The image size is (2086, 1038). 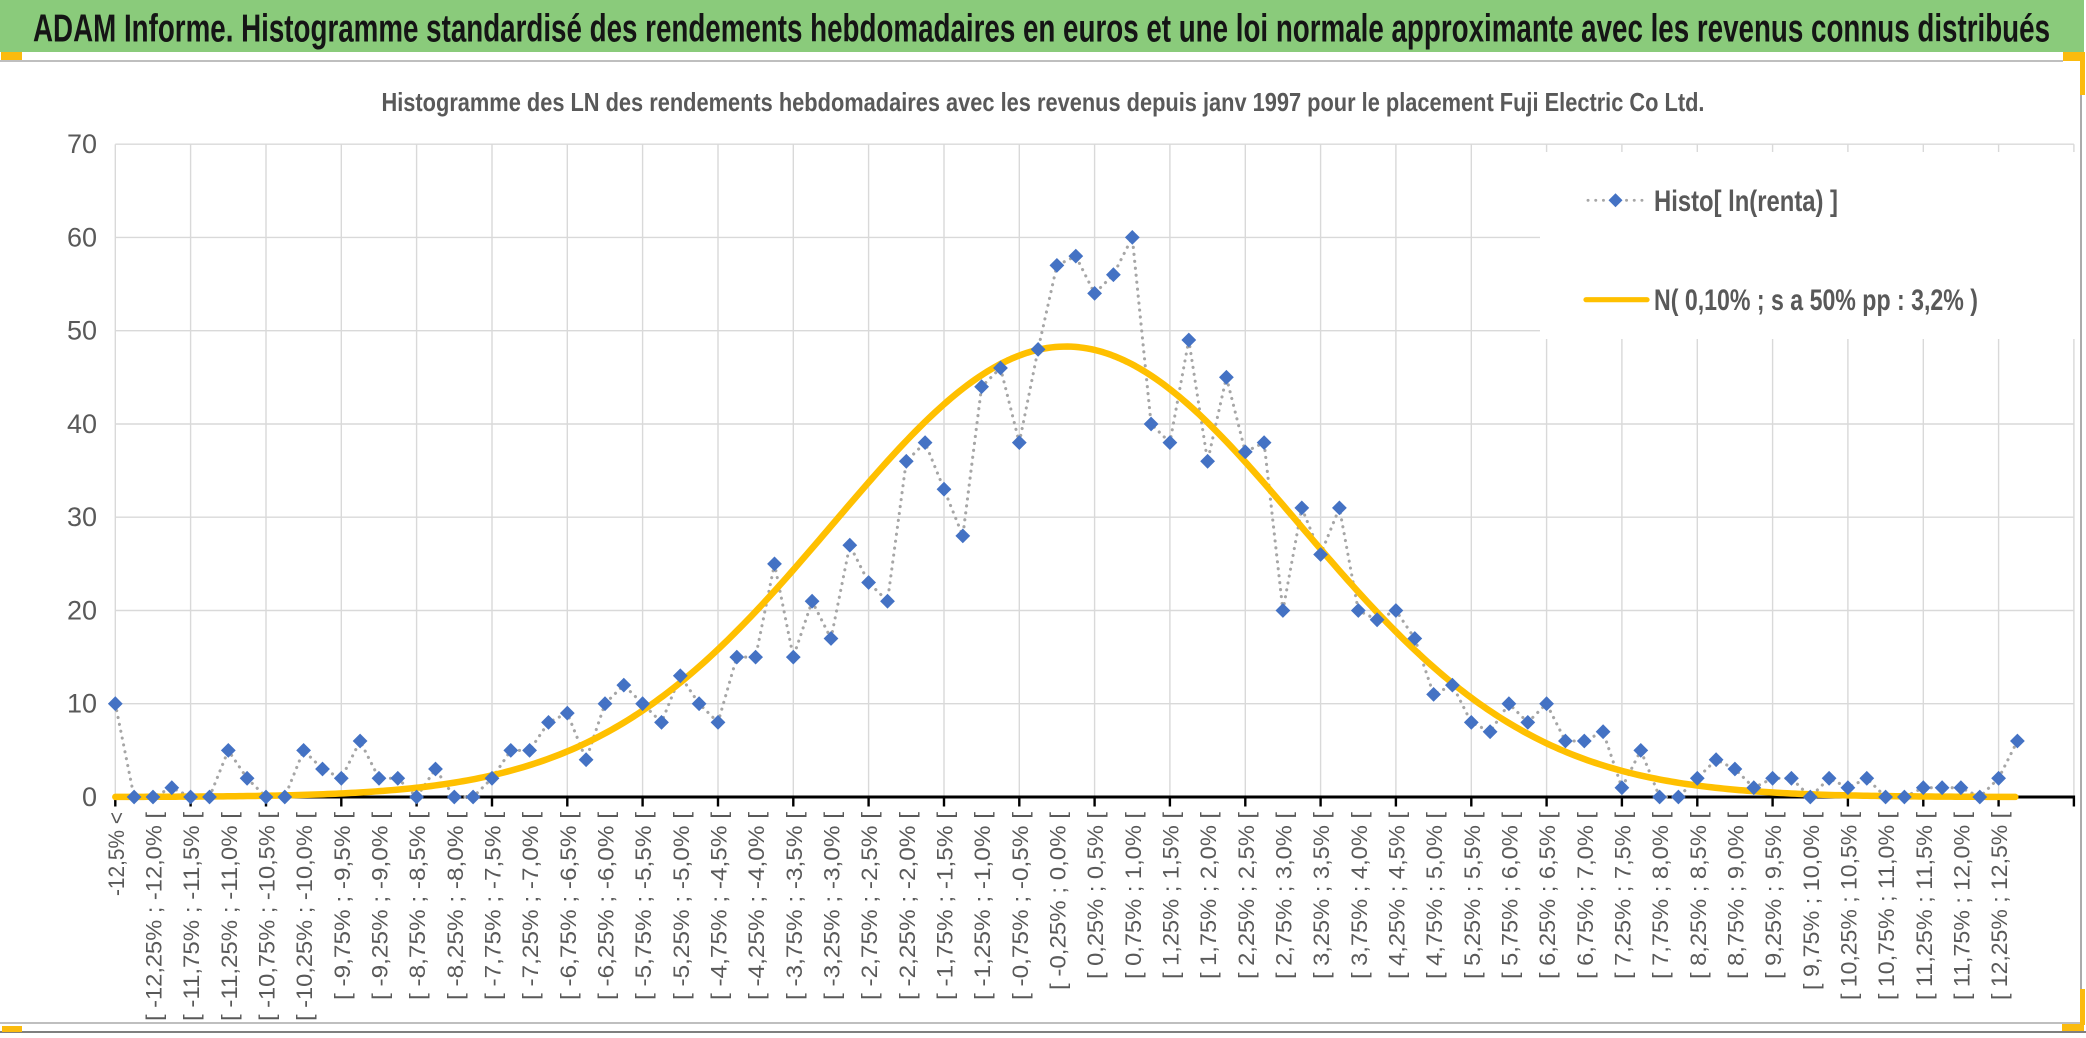 What do you see at coordinates (82, 424) in the screenshot?
I see `svg-text: 40` at bounding box center [82, 424].